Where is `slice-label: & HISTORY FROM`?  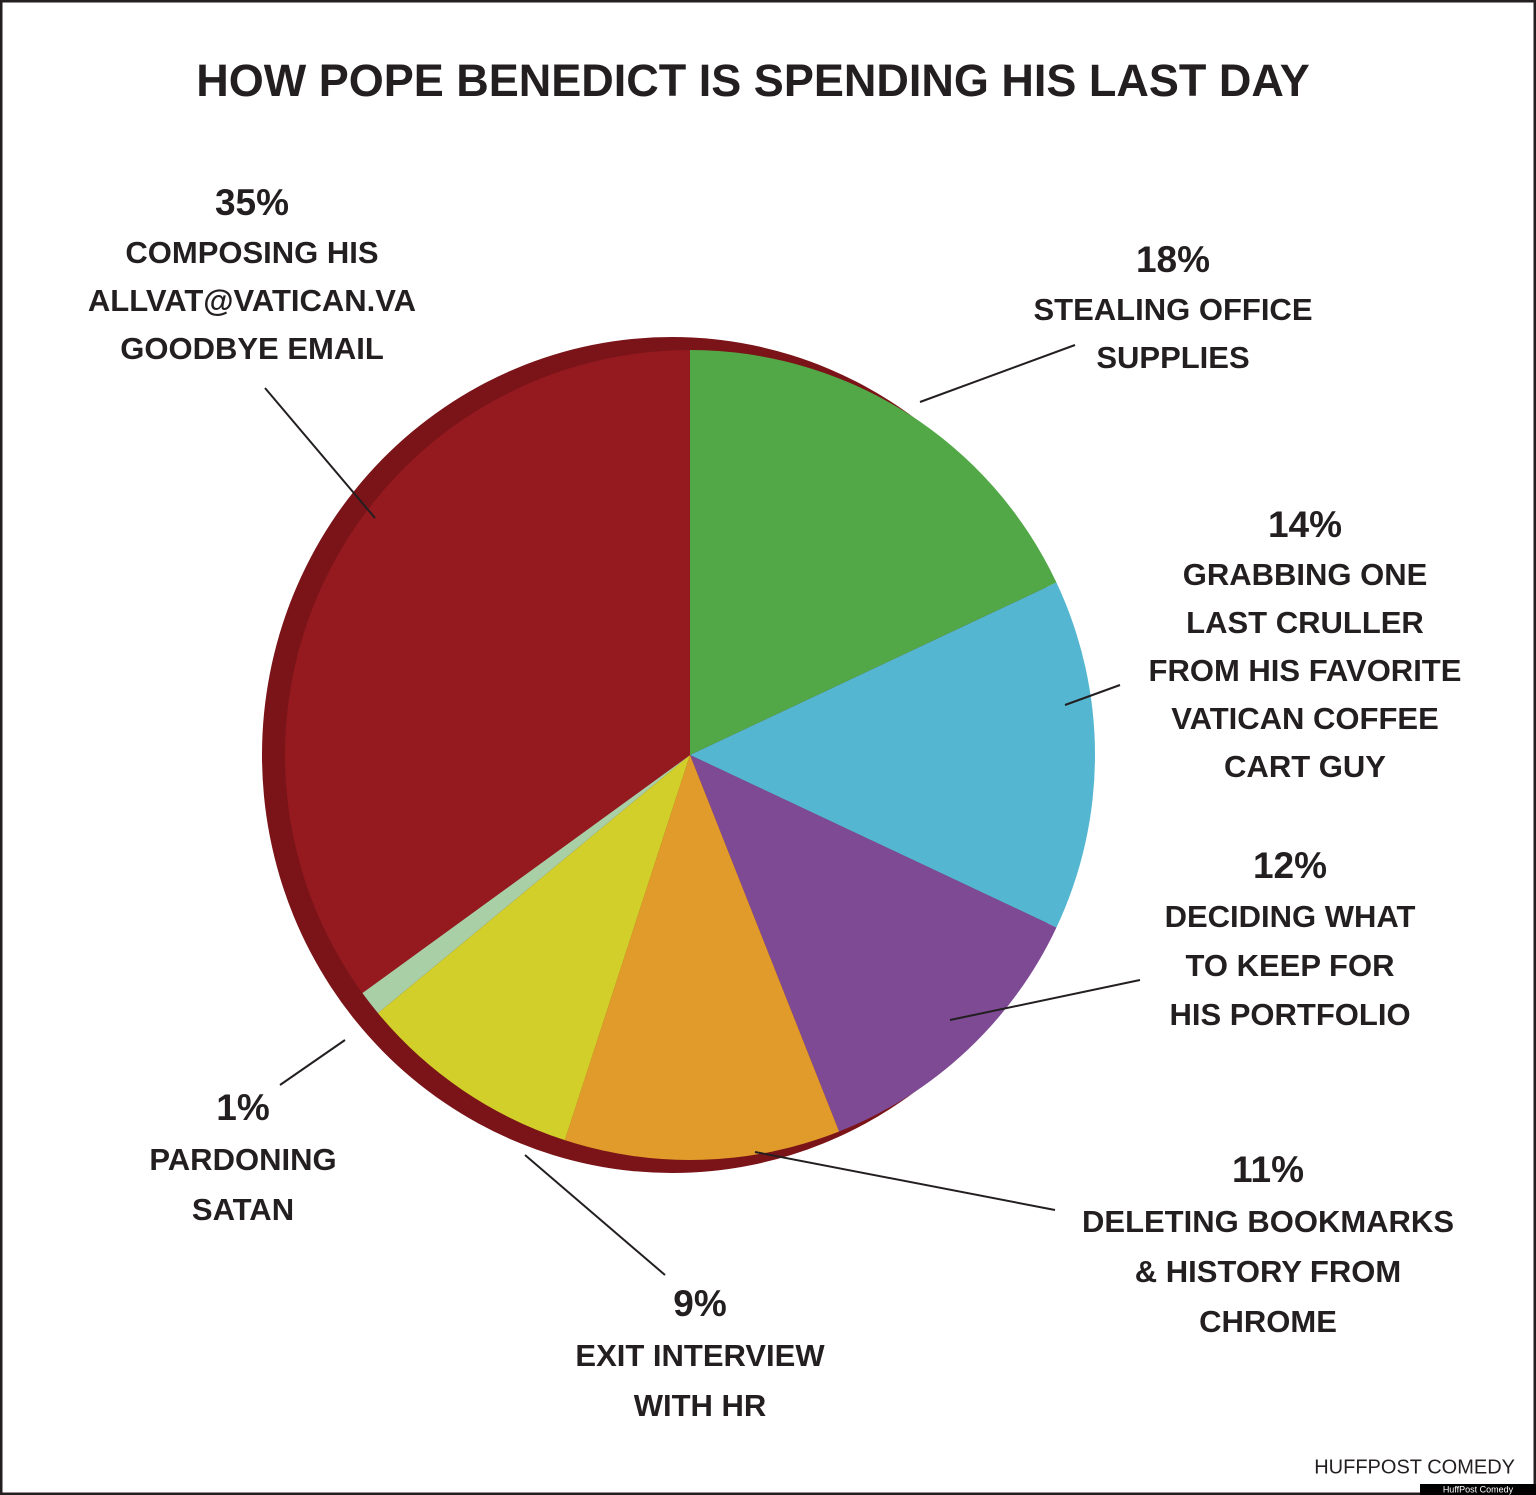 slice-label: & HISTORY FROM is located at coordinates (1268, 1271).